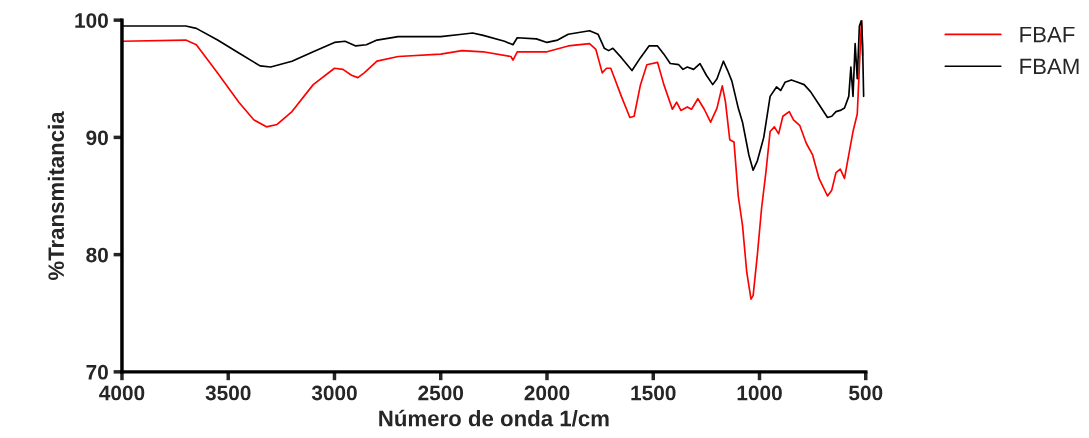 The image size is (1089, 438). Describe the element at coordinates (122, 393) in the screenshot. I see `x-tick-label: 4000` at that location.